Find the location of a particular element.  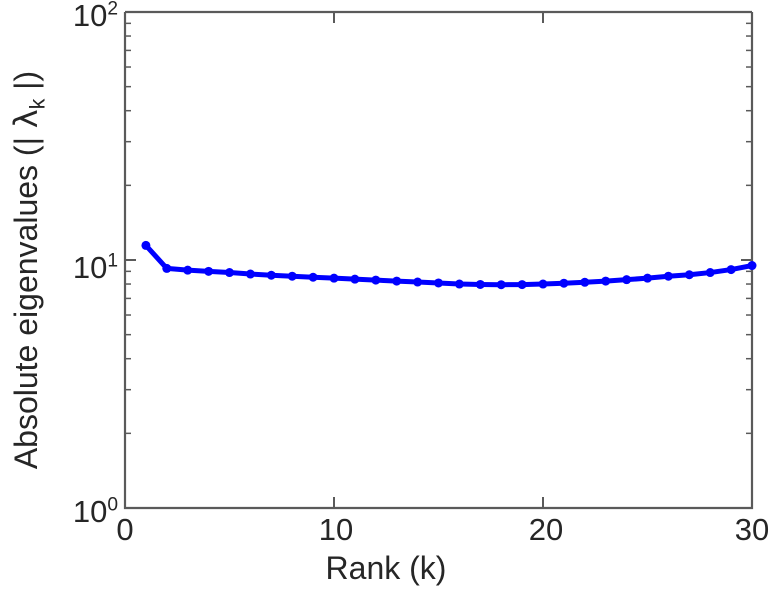

xtick-label-0: 0 is located at coordinates (125, 529).